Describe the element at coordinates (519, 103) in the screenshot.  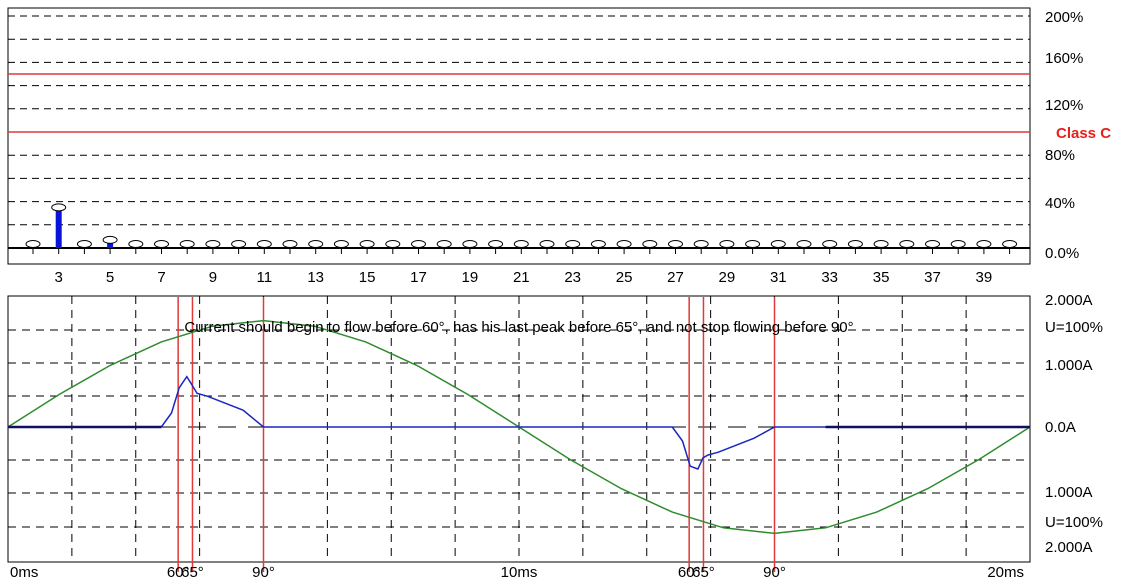
I see `harmonics-limit-lines` at that location.